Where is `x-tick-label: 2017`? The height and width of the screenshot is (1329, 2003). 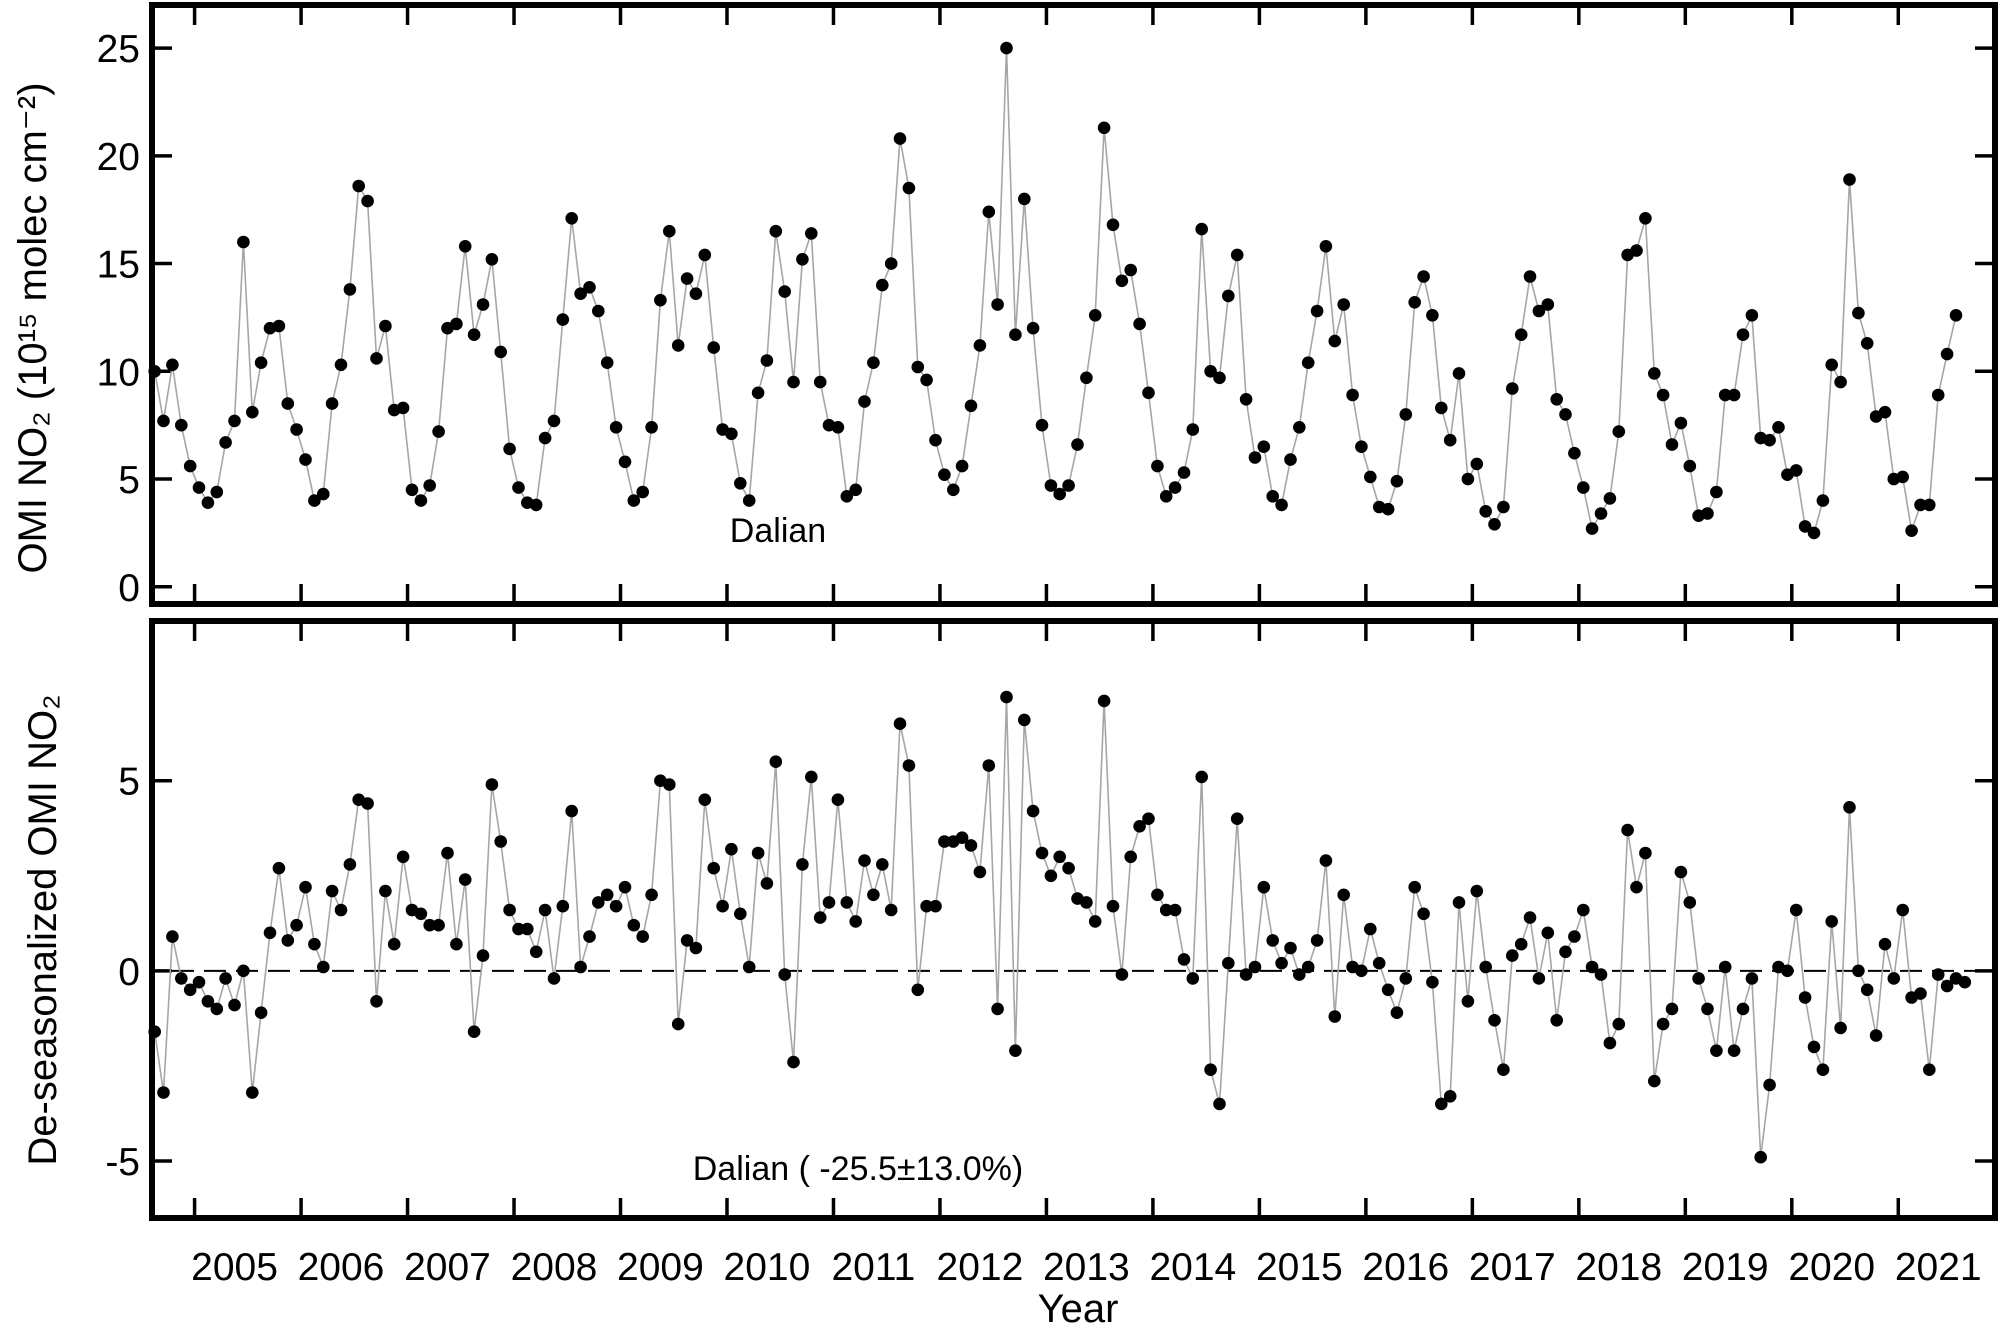 x-tick-label: 2017 is located at coordinates (1512, 1267).